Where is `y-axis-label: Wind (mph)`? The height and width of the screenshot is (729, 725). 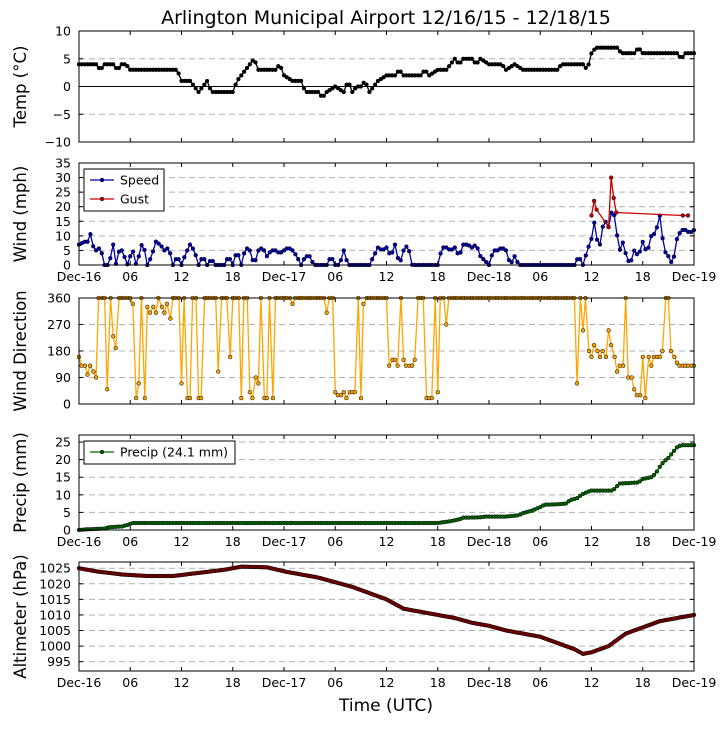 y-axis-label: Wind (mph) is located at coordinates (20, 214).